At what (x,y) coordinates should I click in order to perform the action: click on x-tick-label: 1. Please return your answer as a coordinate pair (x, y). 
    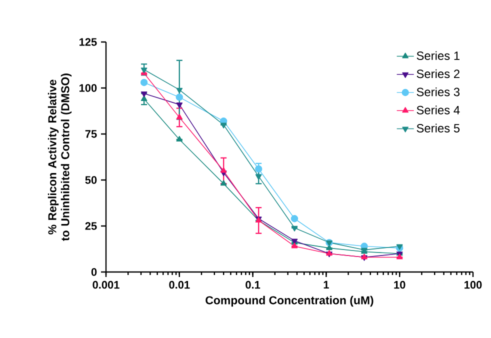
    Looking at the image, I should click on (326, 284).